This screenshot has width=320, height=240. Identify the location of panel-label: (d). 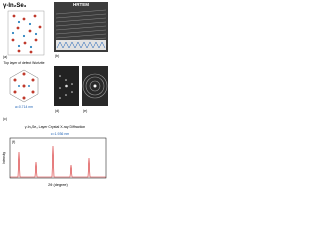
(57, 111).